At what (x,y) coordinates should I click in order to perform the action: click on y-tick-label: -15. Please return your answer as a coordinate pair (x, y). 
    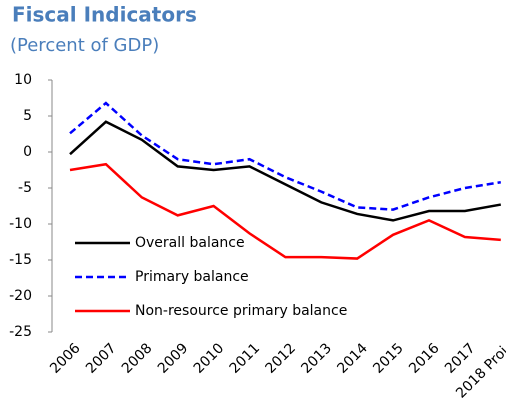
    Looking at the image, I should click on (20, 260).